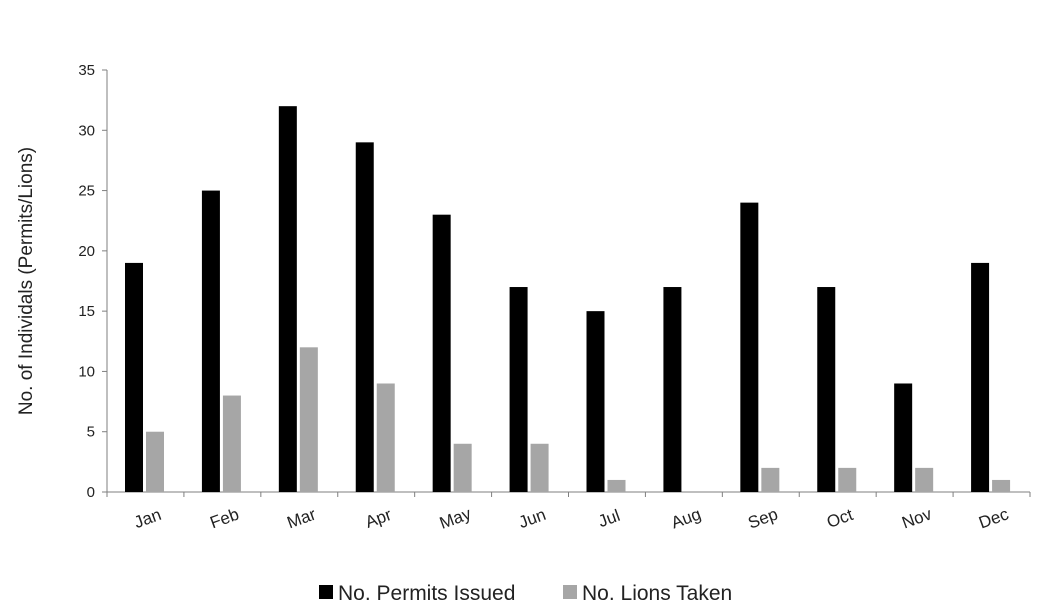 The width and height of the screenshot is (1045, 614). What do you see at coordinates (609, 518) in the screenshot?
I see `x-tick-label-jul: Jul` at bounding box center [609, 518].